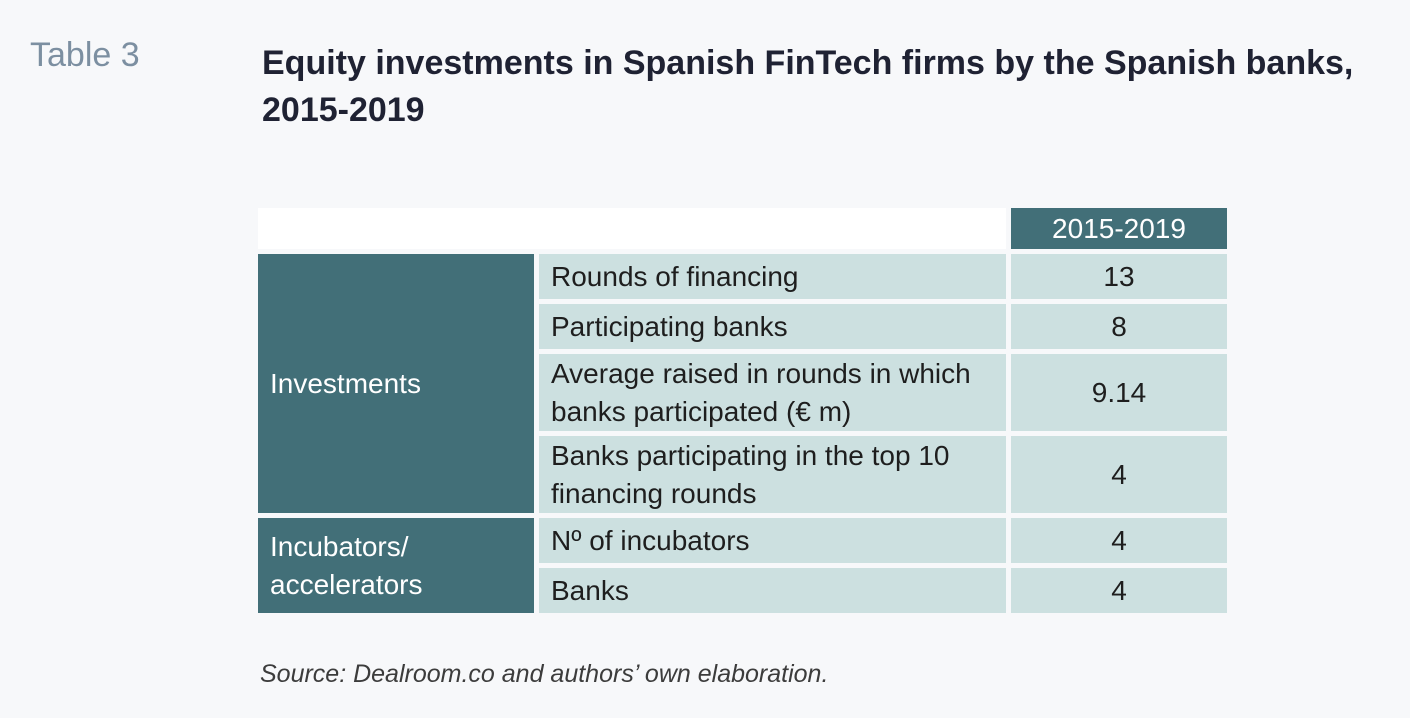 This screenshot has height=718, width=1410. Describe the element at coordinates (396, 565) in the screenshot. I see `group-label-incubators: Incubators/ accelerators` at that location.